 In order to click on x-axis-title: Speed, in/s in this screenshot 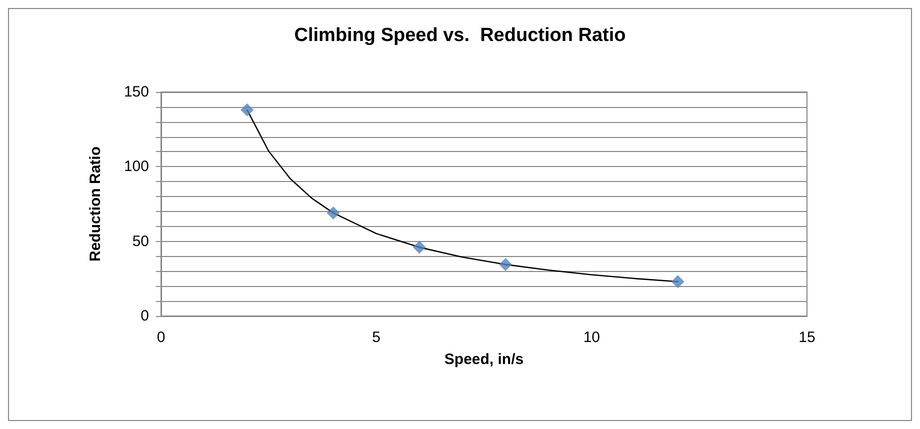, I will do `click(484, 359)`.